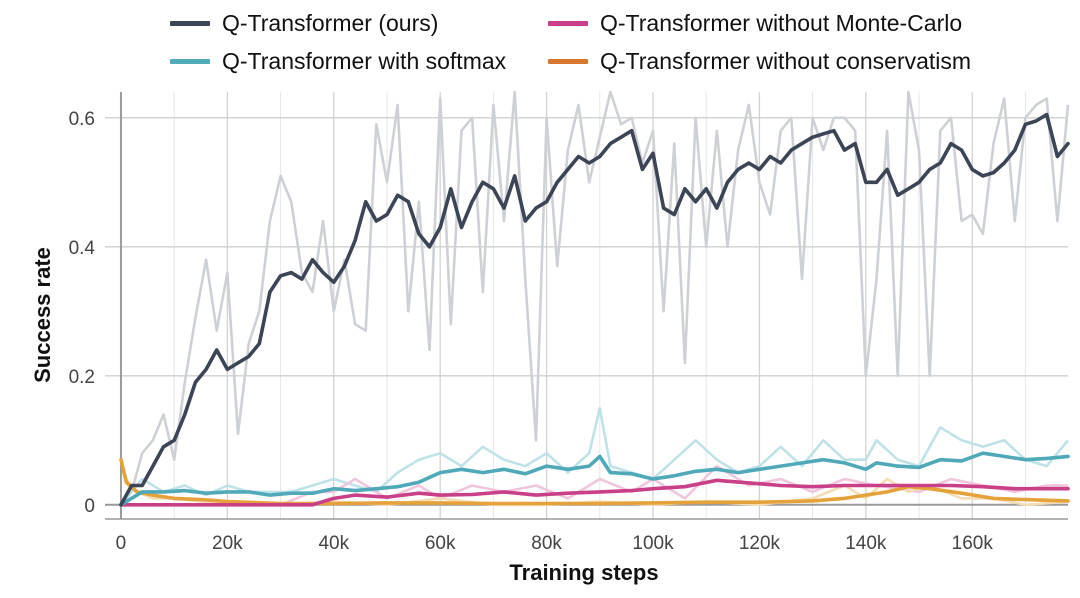 The image size is (1080, 598). Describe the element at coordinates (82, 119) in the screenshot. I see `y-tick-label: 0.6` at that location.